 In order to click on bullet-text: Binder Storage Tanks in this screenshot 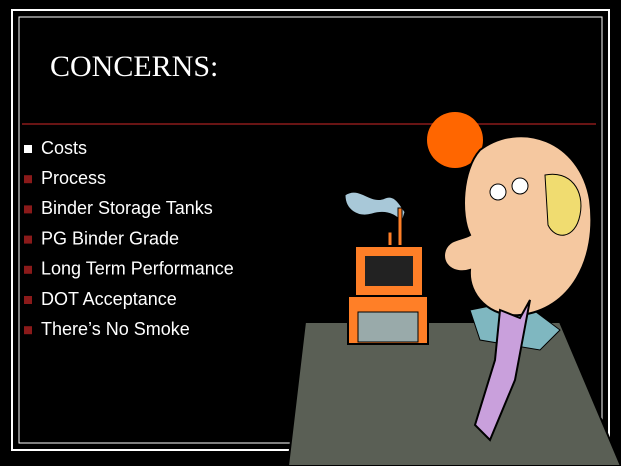, I will do `click(127, 208)`.